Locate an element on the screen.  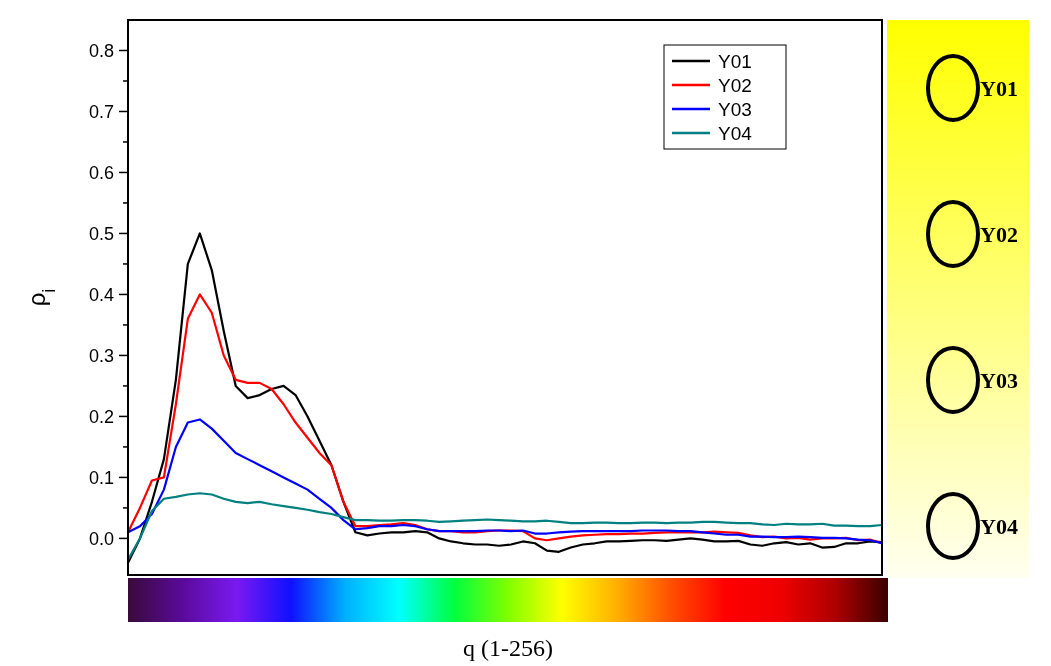
text: Y02 is located at coordinates (999, 234).